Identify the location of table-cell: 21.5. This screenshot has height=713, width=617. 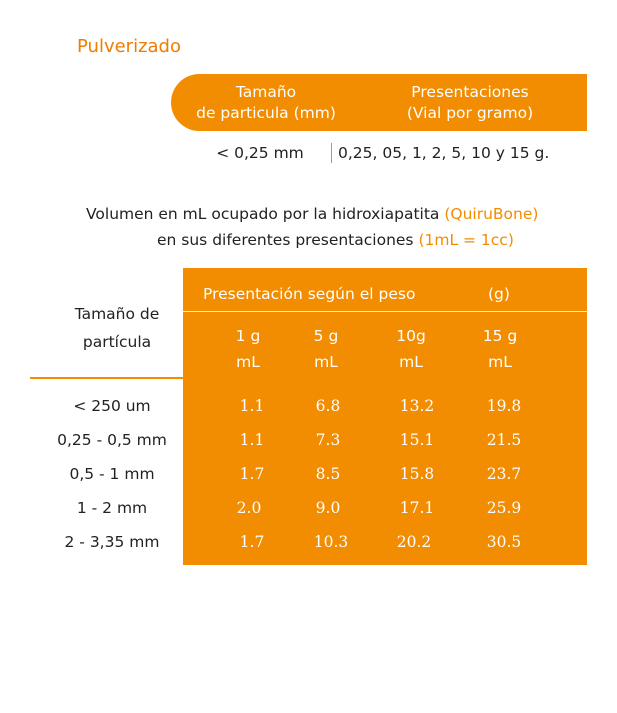
(504, 440).